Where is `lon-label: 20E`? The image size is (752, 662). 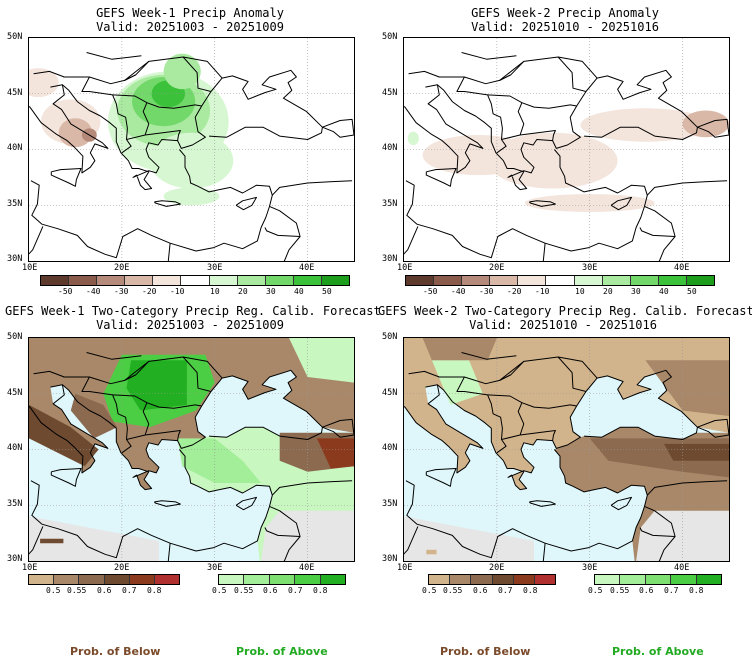 lon-label: 20E is located at coordinates (497, 268).